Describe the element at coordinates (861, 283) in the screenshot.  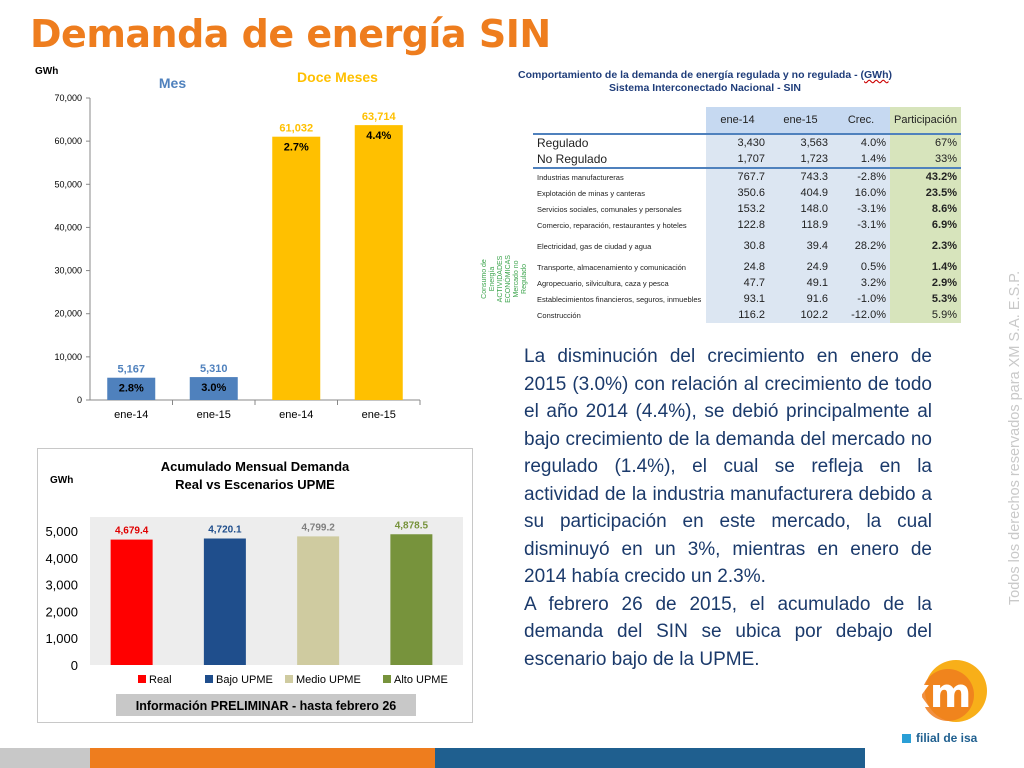
I see `table-cell: 3.2%` at that location.